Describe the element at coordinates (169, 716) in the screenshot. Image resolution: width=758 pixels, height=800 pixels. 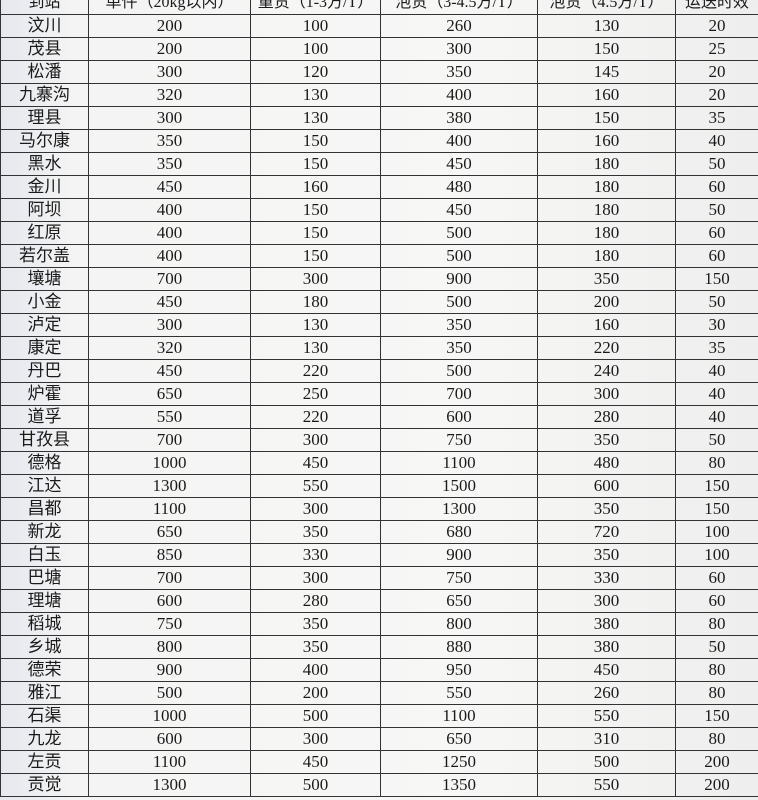
I see `value-cell: 1000` at that location.